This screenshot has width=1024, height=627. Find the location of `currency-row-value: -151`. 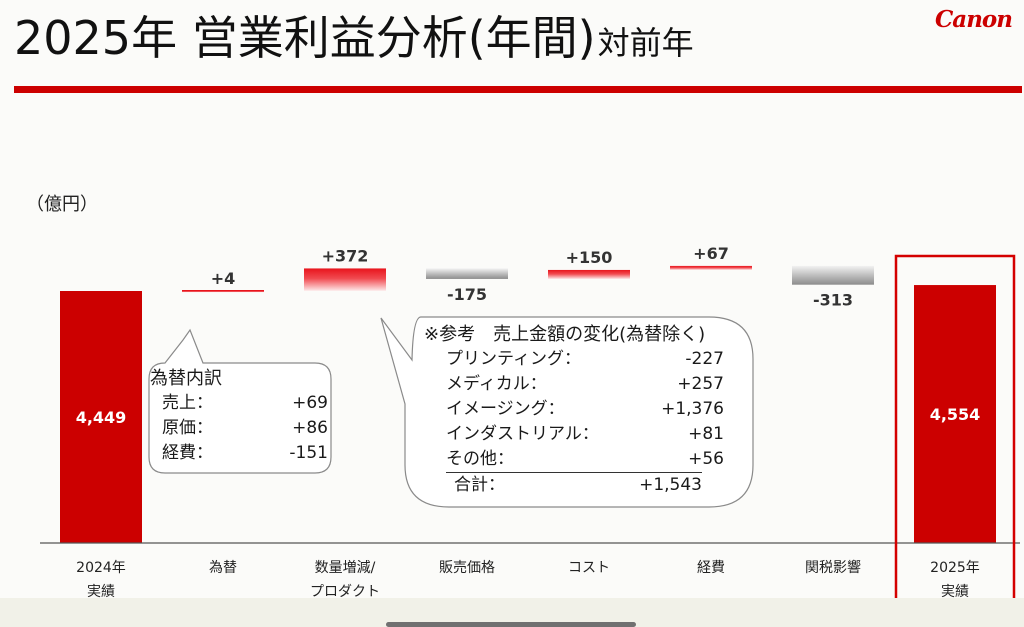

currency-row-value: -151 is located at coordinates (308, 453).